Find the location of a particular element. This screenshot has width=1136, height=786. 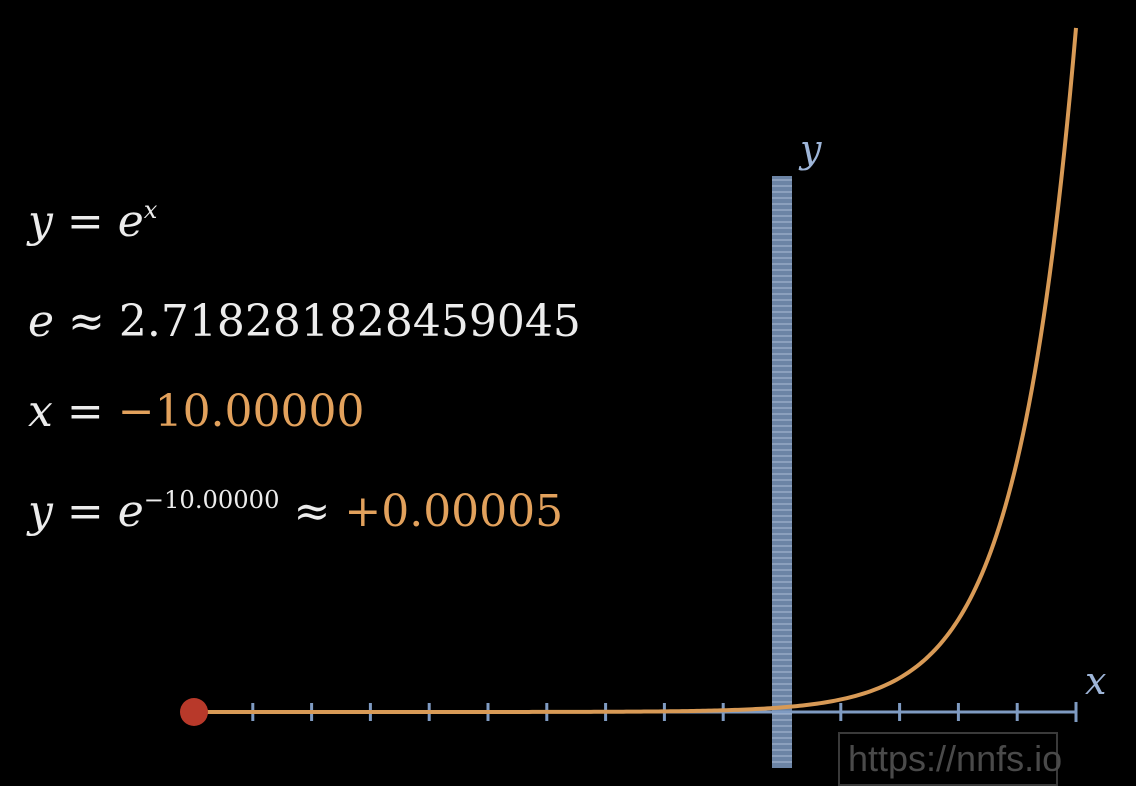

eq3-value: −10.00000 is located at coordinates (241, 411).